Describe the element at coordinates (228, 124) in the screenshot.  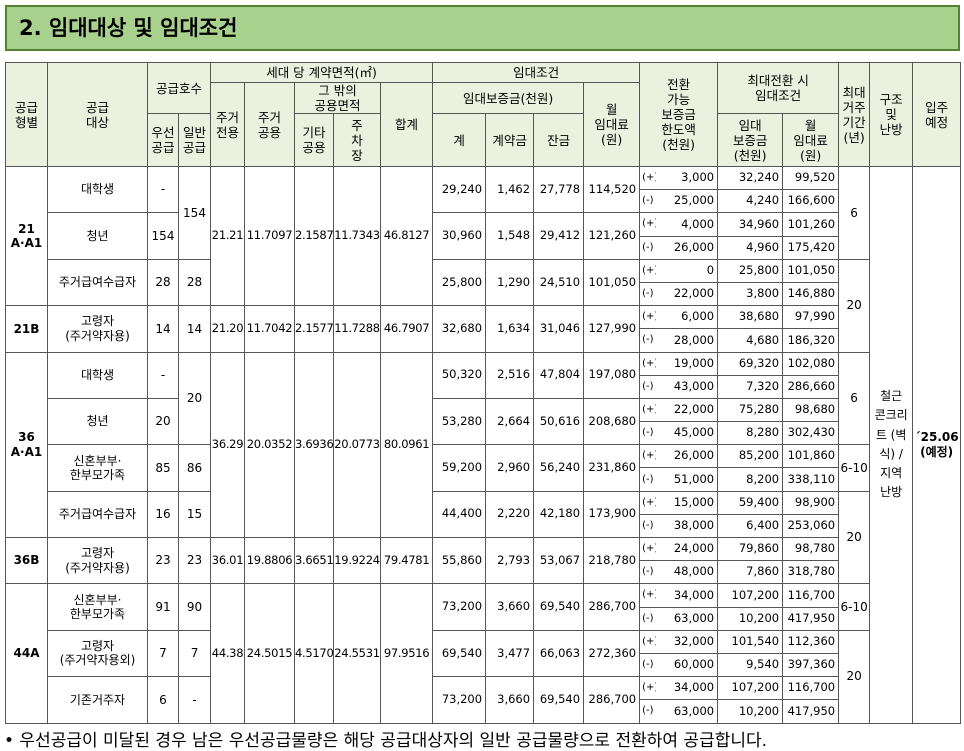
I see `header-cell: 주거 전용` at that location.